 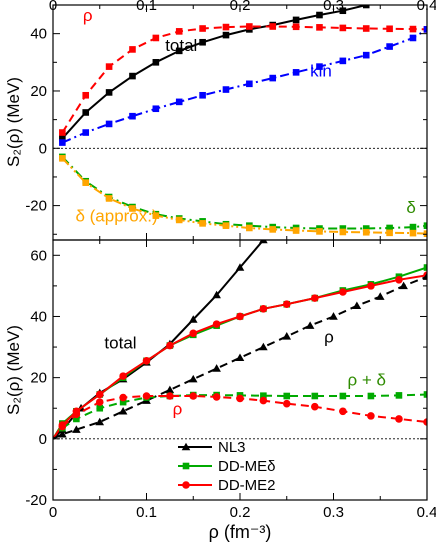 I want to click on x-tick-label-top: 0, so click(x=53, y=7).